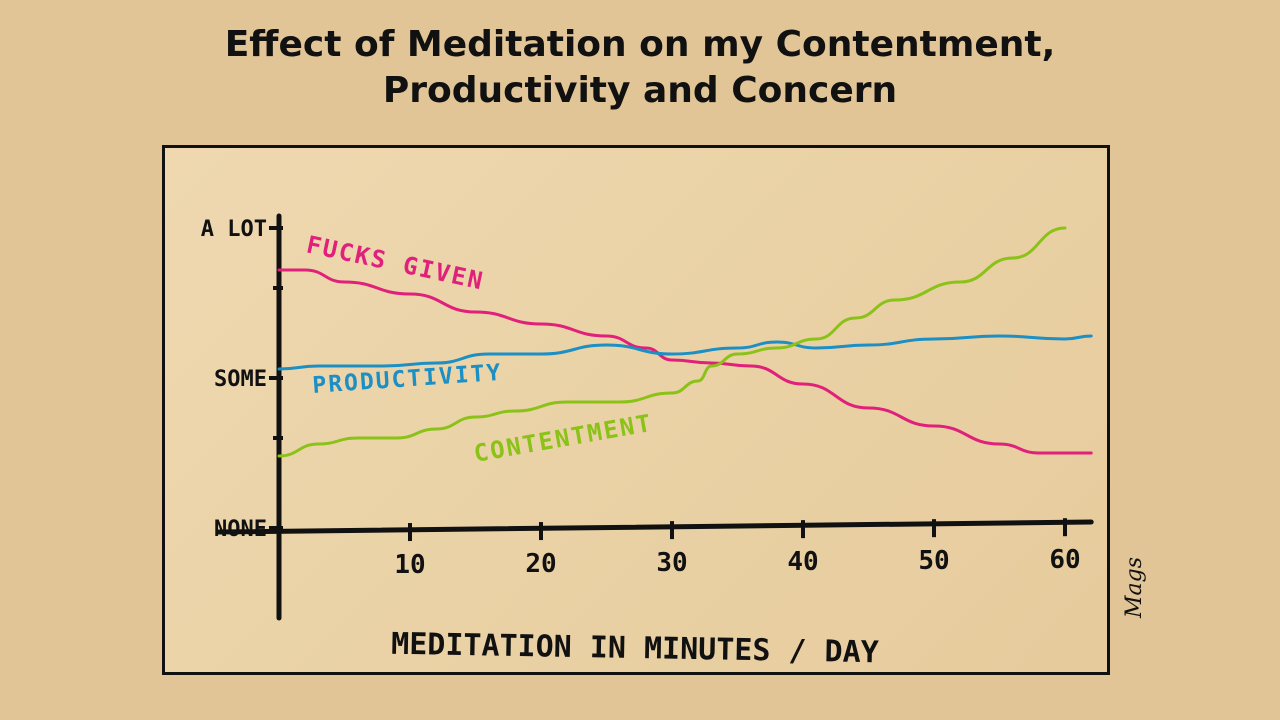 The width and height of the screenshot is (1280, 720). I want to click on series-label: CONTENTMENT, so click(563, 438).